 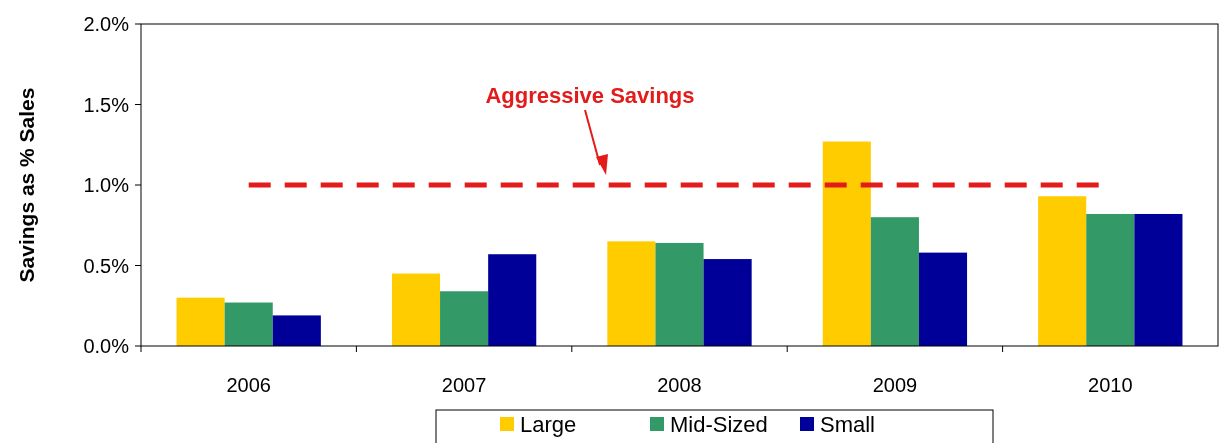 I want to click on y-tick-label: 1.0%, so click(x=106, y=185).